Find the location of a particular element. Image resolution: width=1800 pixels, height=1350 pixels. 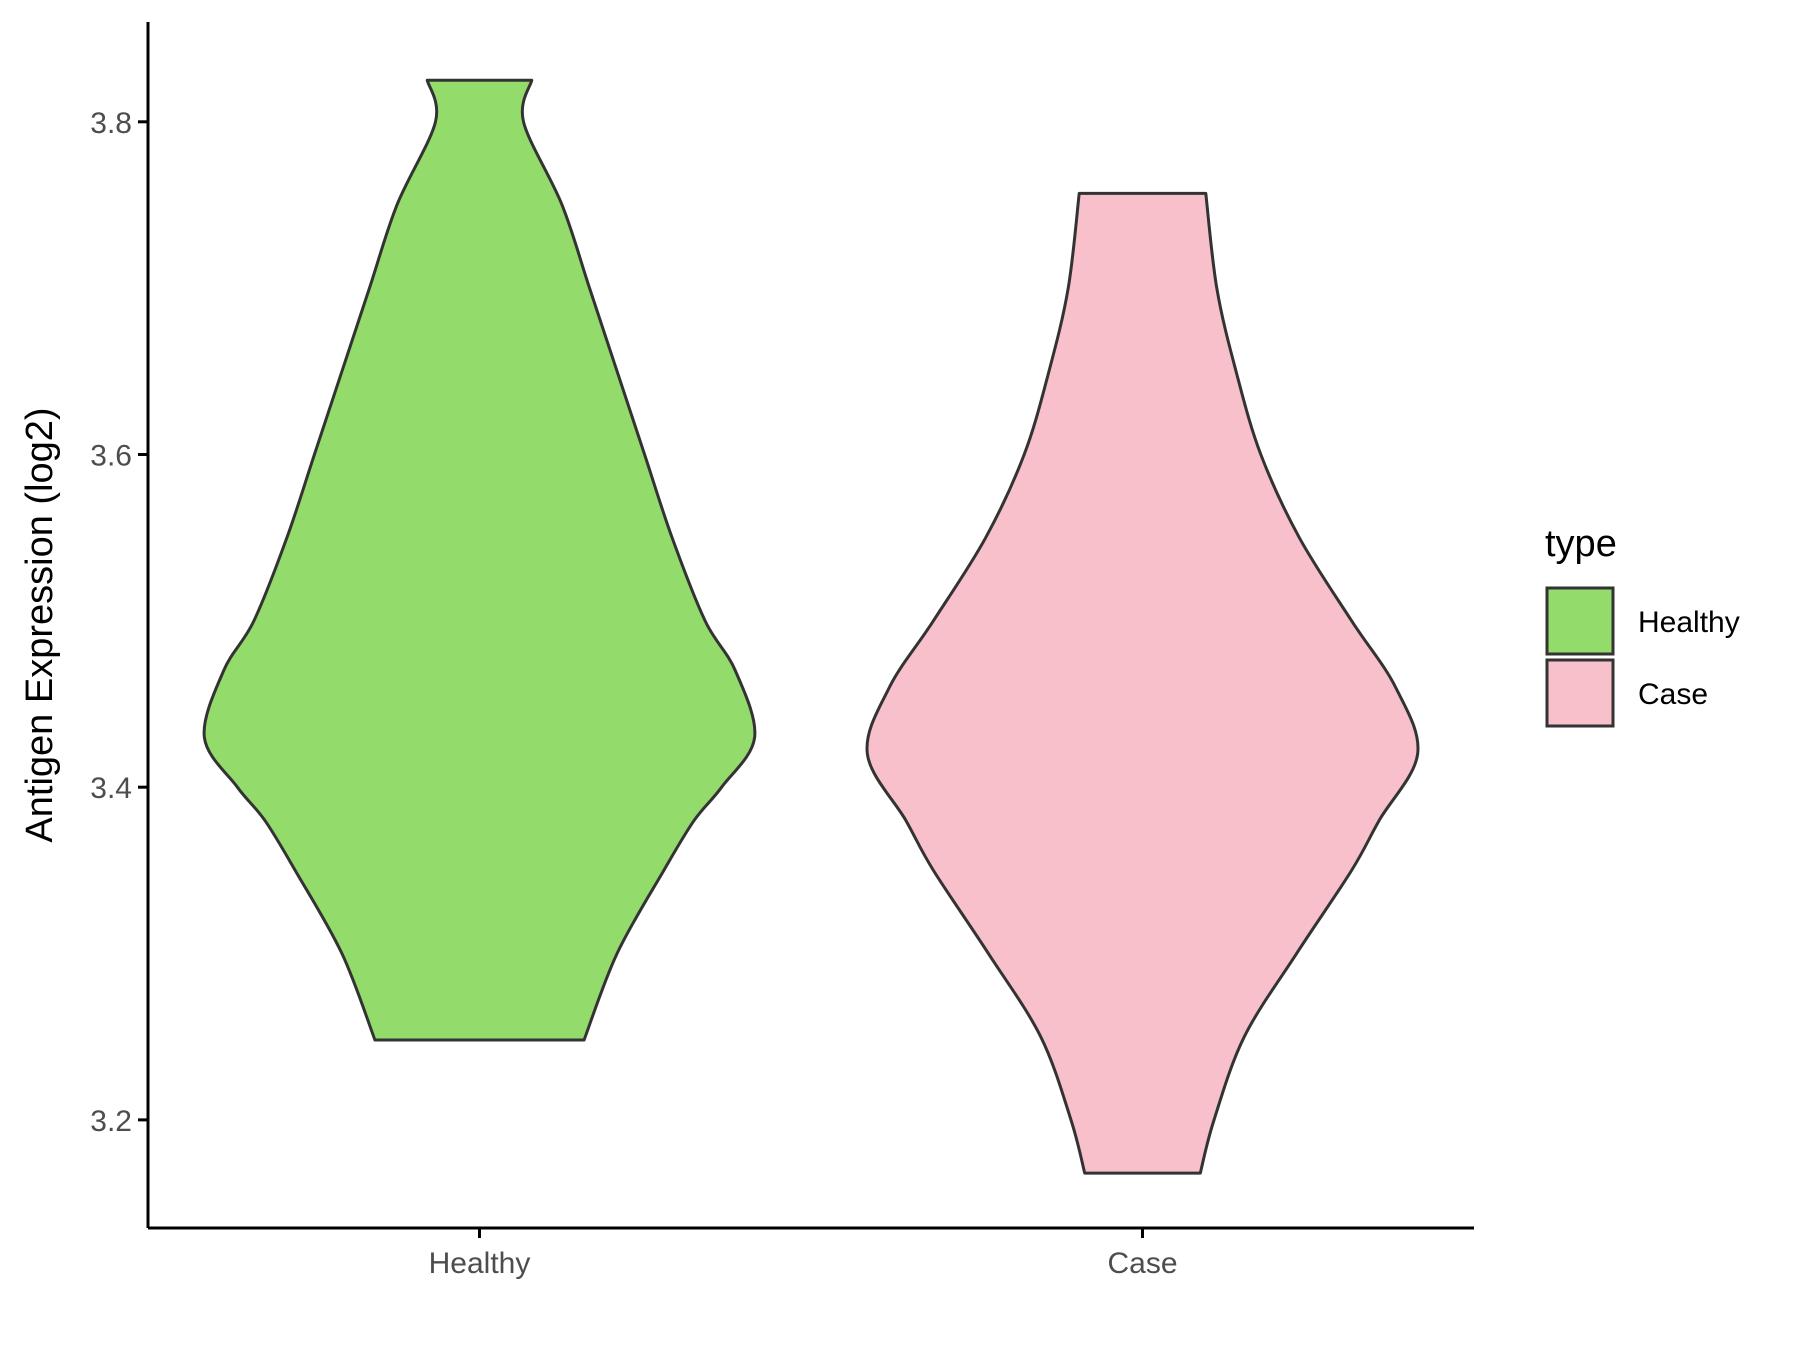

y-tick-label: 3.4 is located at coordinates (111, 788).